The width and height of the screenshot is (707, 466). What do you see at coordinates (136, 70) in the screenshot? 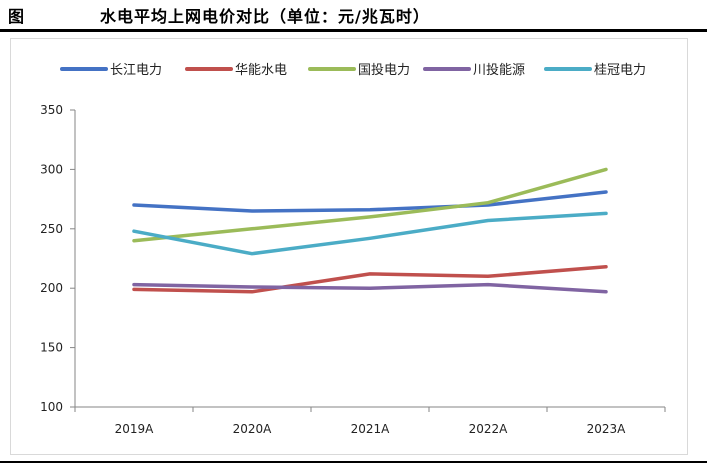
I see `legend-label: 长江电力` at bounding box center [136, 70].